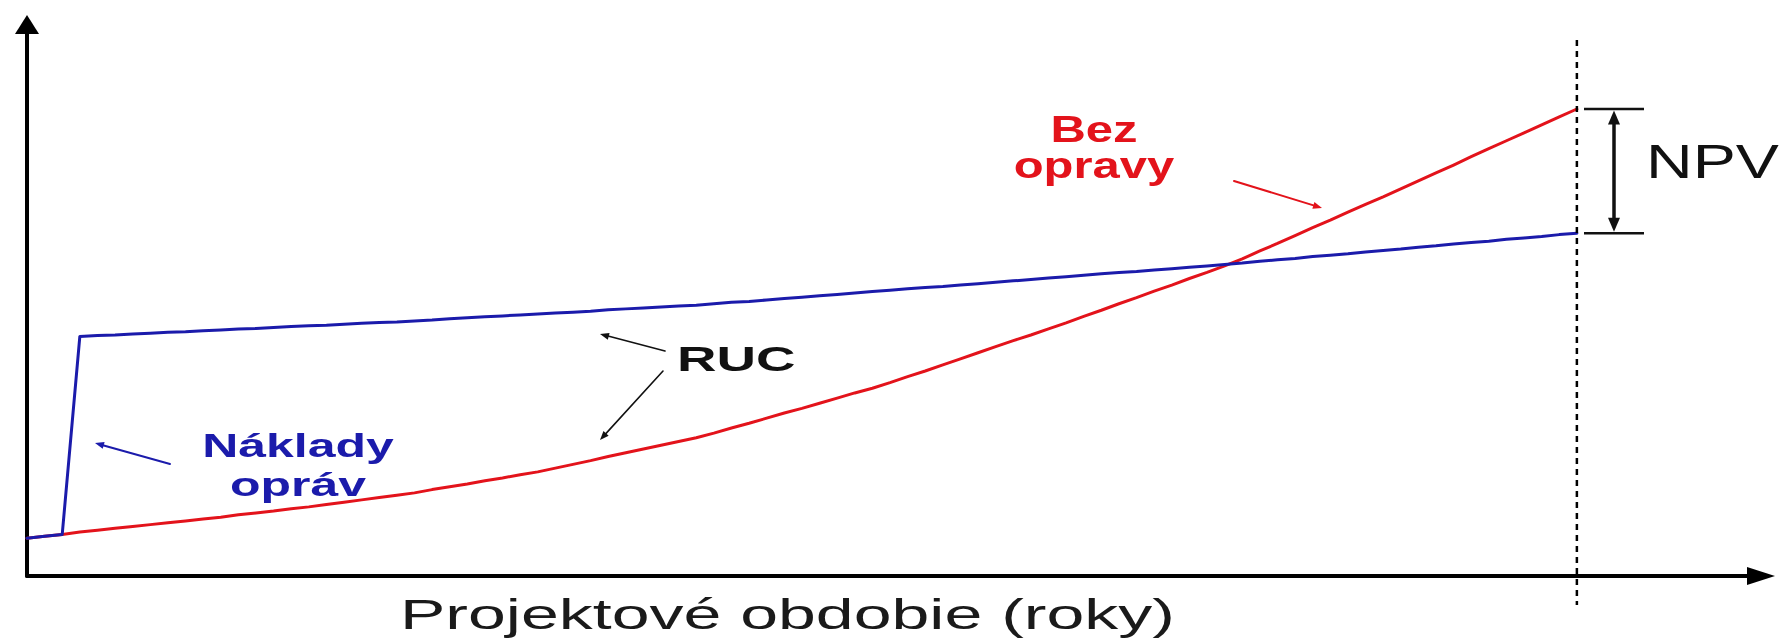 The width and height of the screenshot is (1787, 640). What do you see at coordinates (298, 464) in the screenshot?
I see `legend-label: Náklady opráv` at bounding box center [298, 464].